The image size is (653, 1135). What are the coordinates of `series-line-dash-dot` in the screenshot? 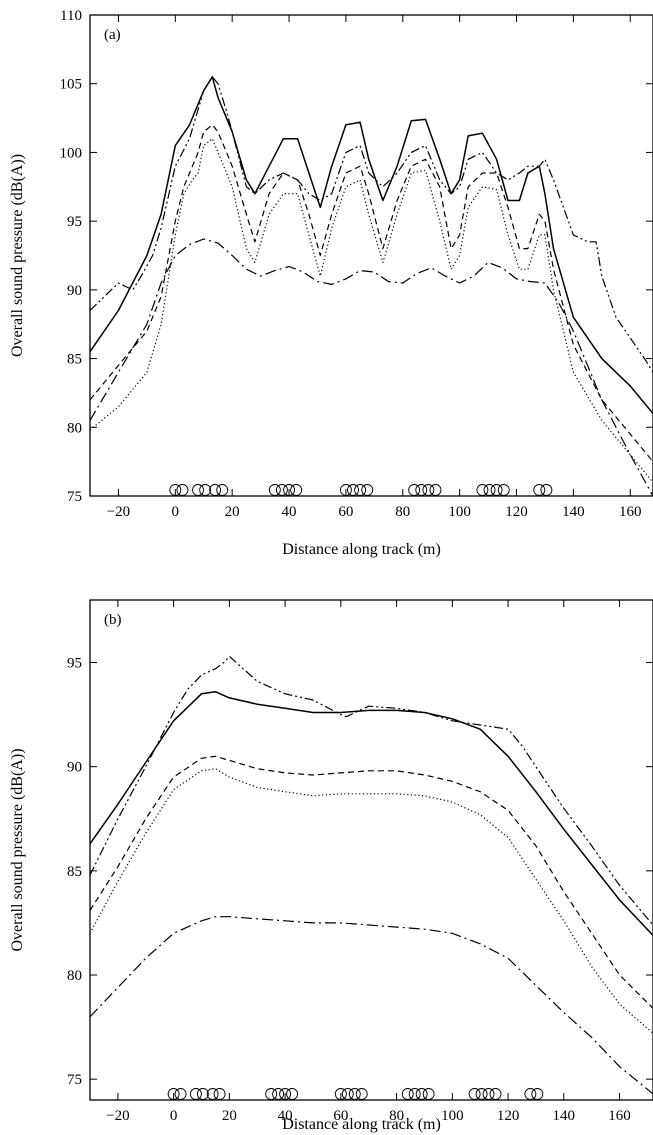 It's located at (371, 1005).